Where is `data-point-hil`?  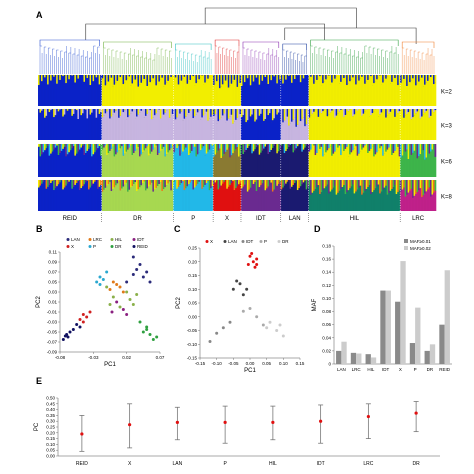
data-point-hil is located at coordinates (113, 297).